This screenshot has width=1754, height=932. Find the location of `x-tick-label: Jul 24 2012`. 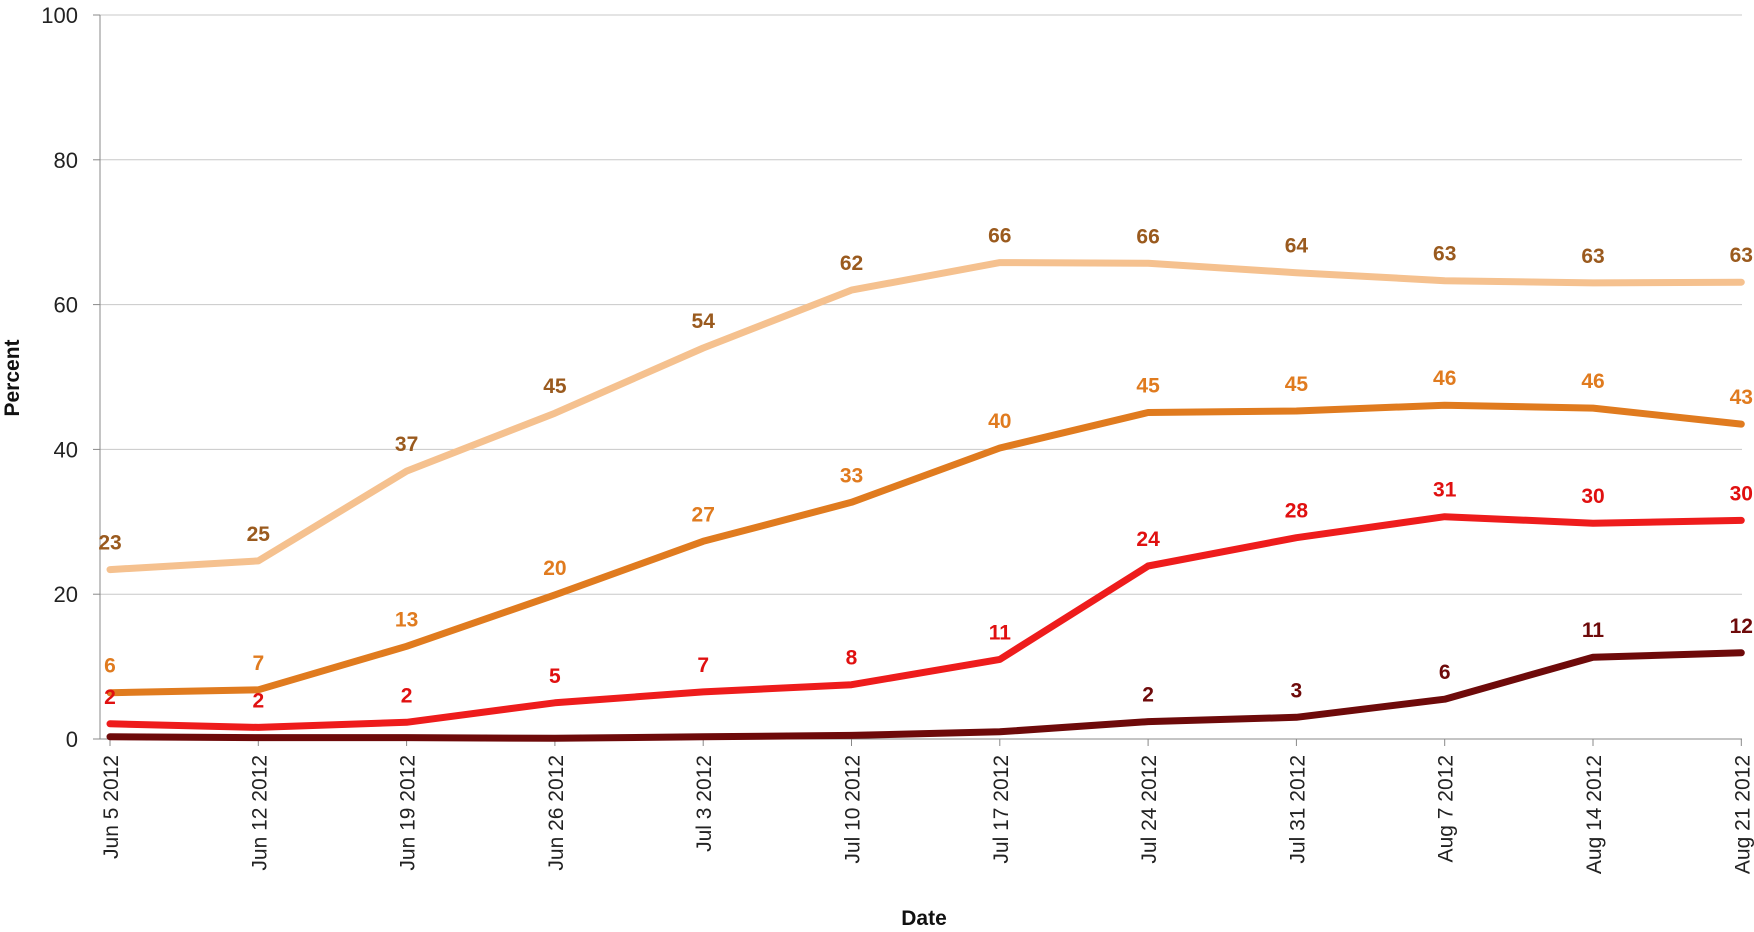

x-tick-label: Jul 24 2012 is located at coordinates (1149, 809).